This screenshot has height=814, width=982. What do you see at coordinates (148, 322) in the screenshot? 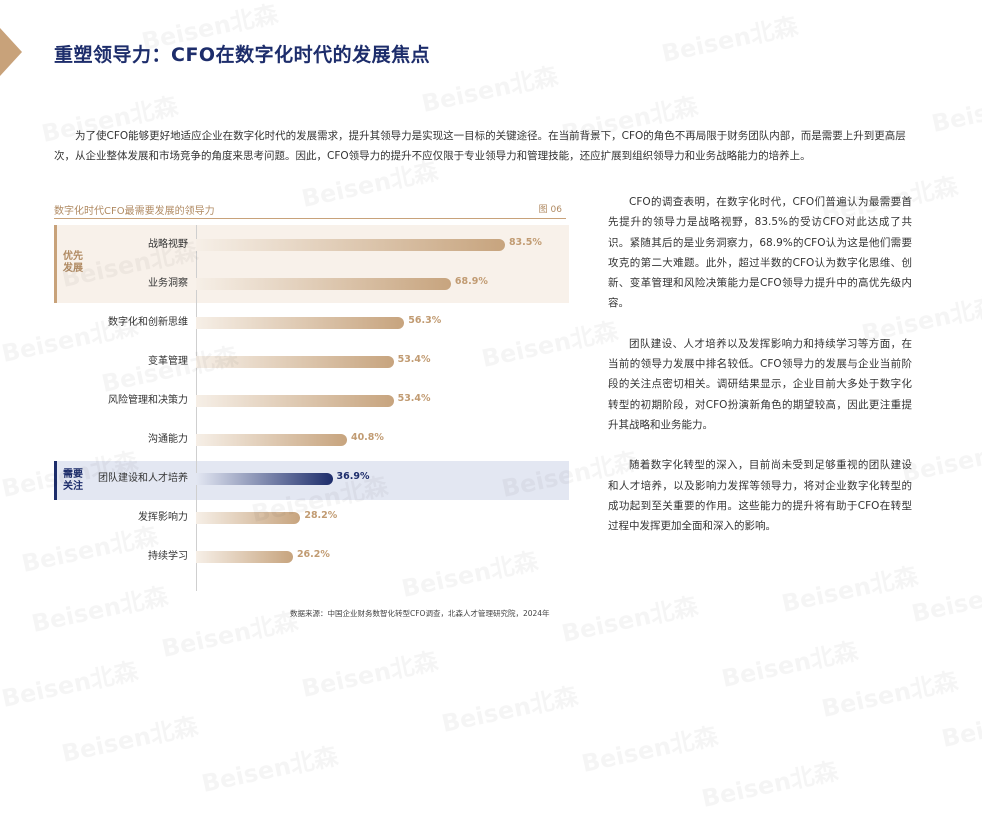
I see `bar-category-label: 数字化和创新思维` at bounding box center [148, 322].